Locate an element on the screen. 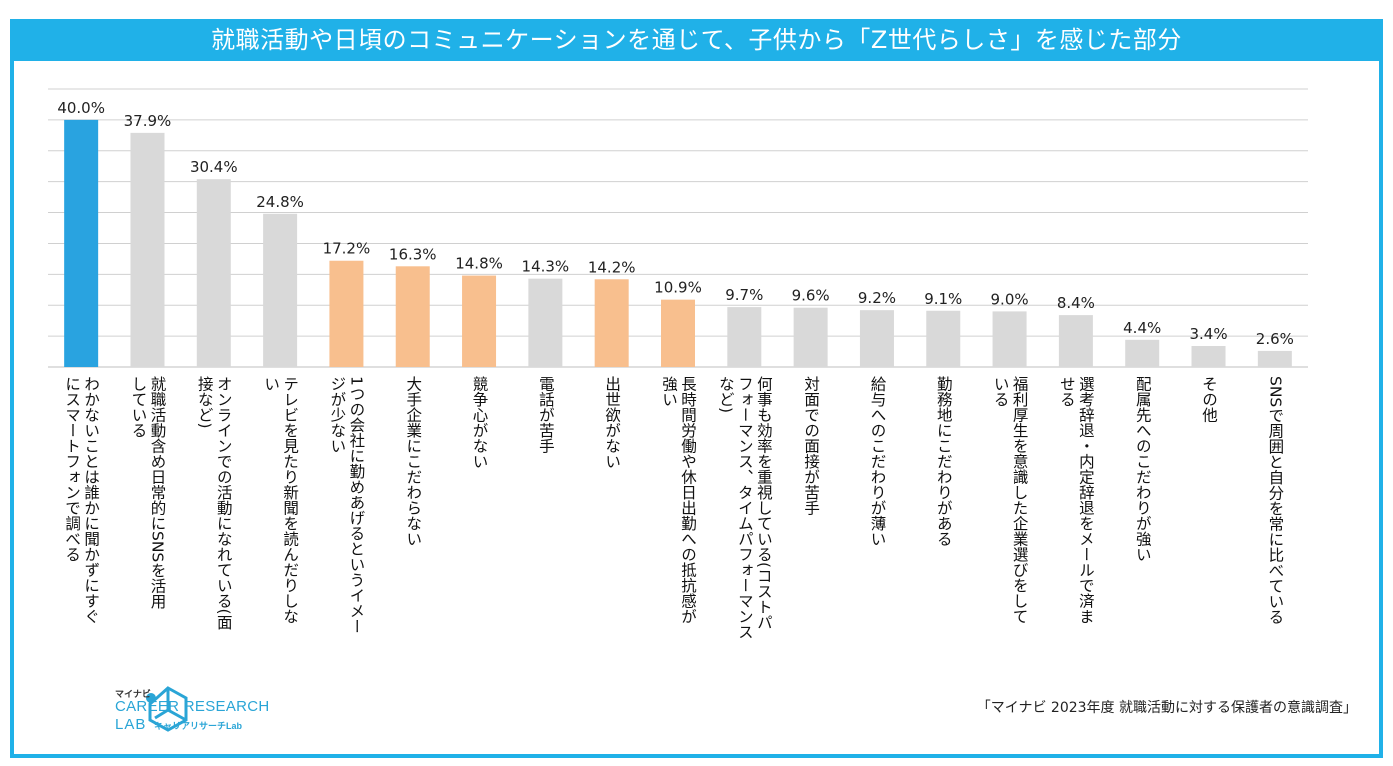  logo-brand: マイナビ is located at coordinates (133, 694).